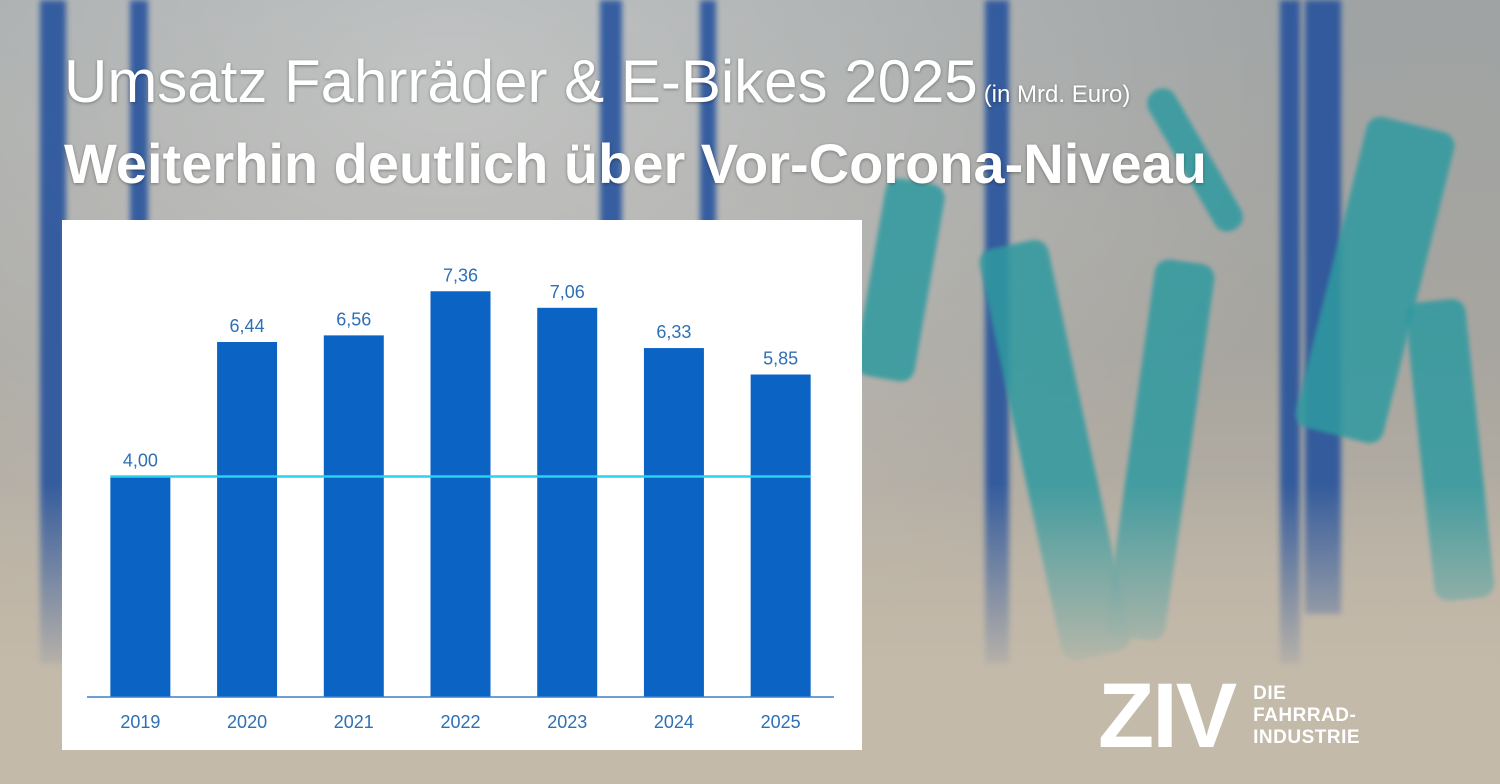 The image size is (1500, 784). I want to click on data-label-2020: 6,44, so click(247, 326).